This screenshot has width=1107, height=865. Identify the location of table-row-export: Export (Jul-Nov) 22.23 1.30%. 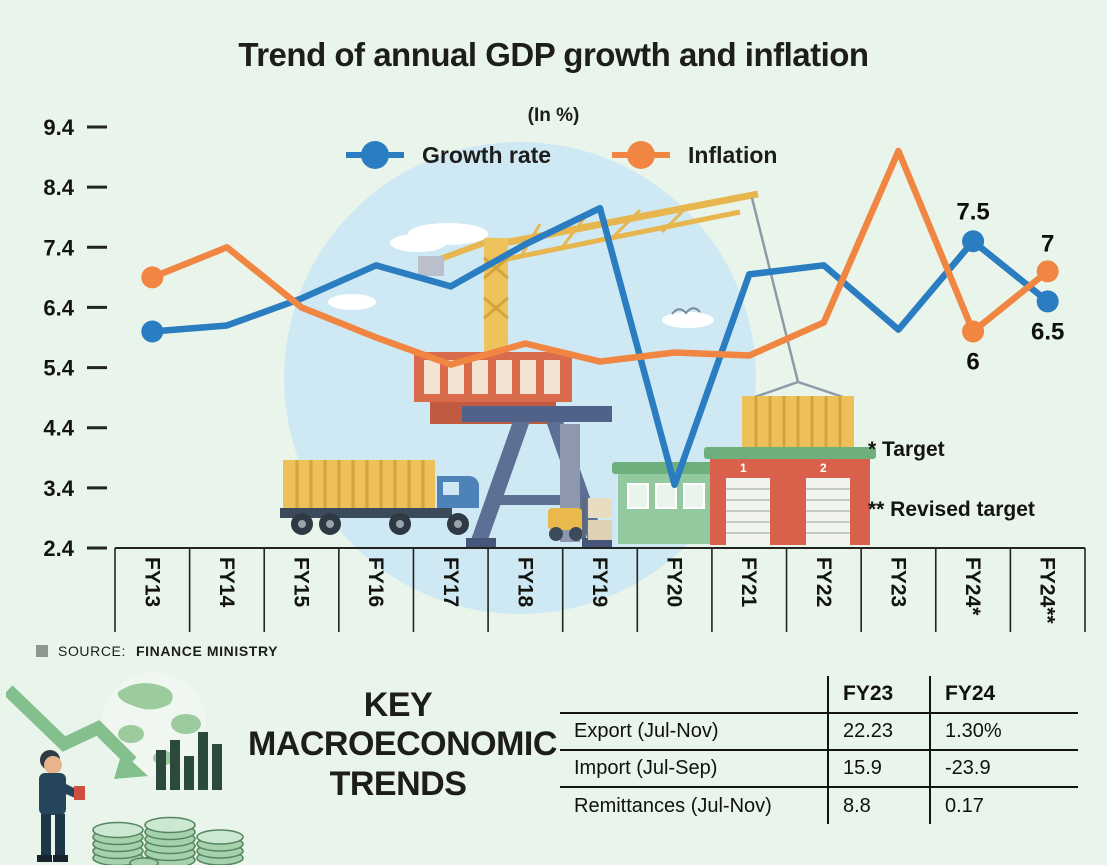
(819, 732).